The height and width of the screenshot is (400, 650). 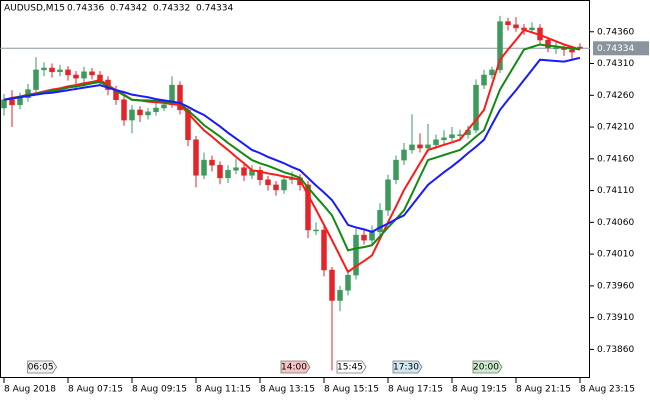 What do you see at coordinates (543, 390) in the screenshot?
I see `x-tick-label: 8 Aug 21:15` at bounding box center [543, 390].